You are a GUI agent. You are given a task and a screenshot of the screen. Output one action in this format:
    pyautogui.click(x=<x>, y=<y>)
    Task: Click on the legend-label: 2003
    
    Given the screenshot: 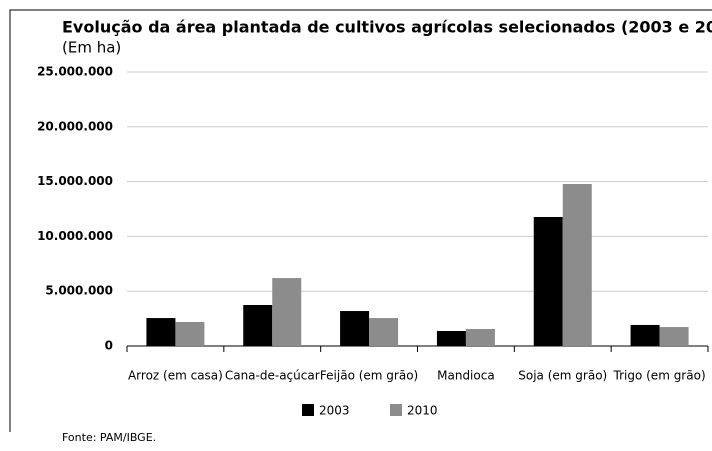 What is the action you would take?
    pyautogui.click(x=334, y=411)
    